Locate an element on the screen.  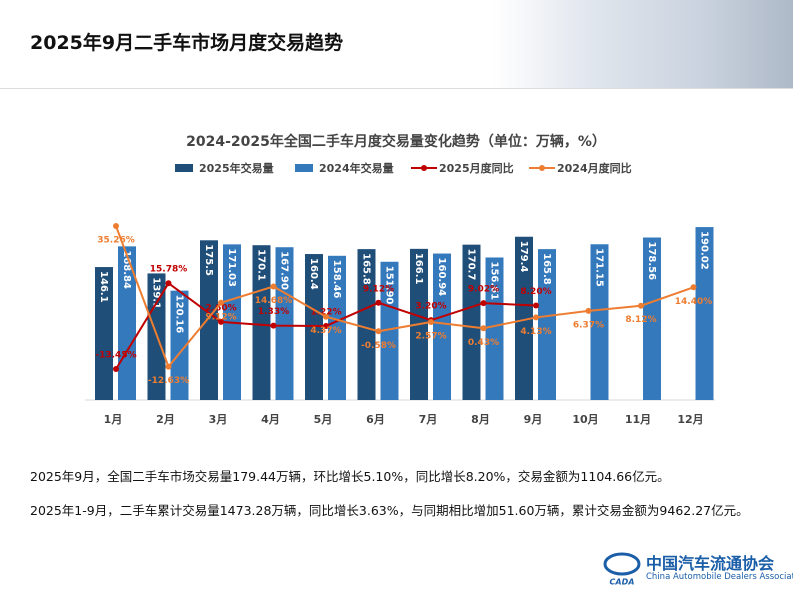
header-image is located at coordinates (643, 44).